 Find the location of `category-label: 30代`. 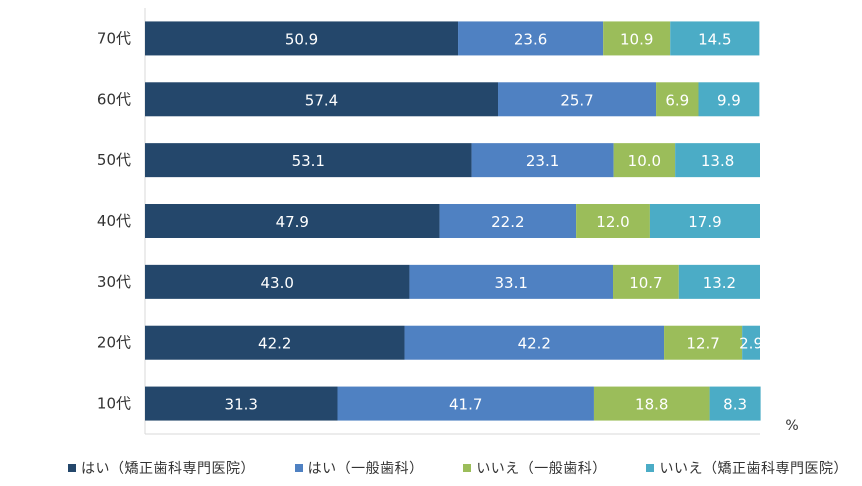

category-label: 30代 is located at coordinates (114, 282).